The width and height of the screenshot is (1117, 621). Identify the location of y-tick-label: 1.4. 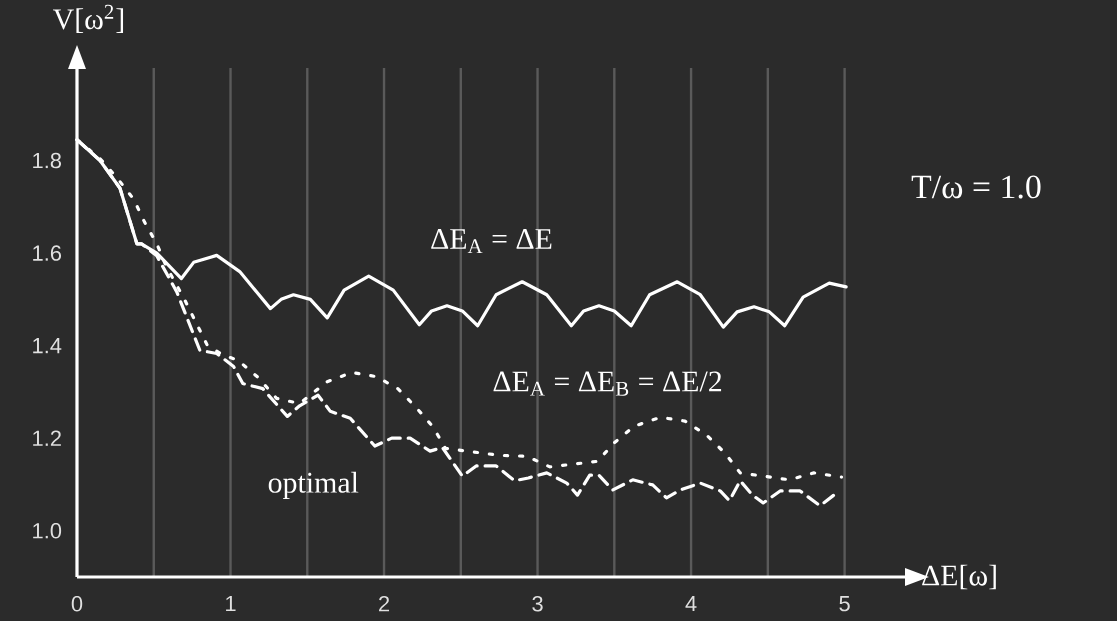
(47, 346).